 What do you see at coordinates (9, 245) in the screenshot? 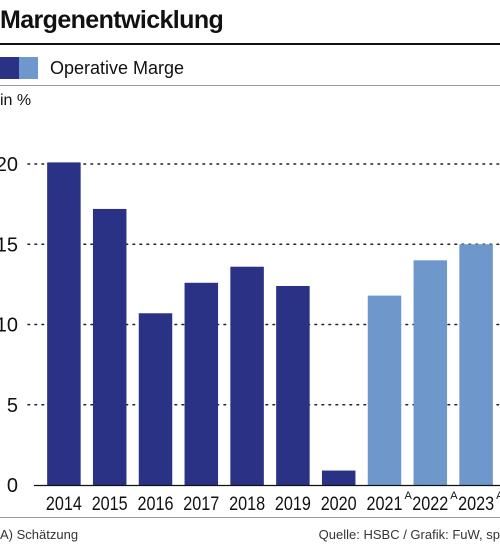
I see `y-tick-label: 15` at bounding box center [9, 245].